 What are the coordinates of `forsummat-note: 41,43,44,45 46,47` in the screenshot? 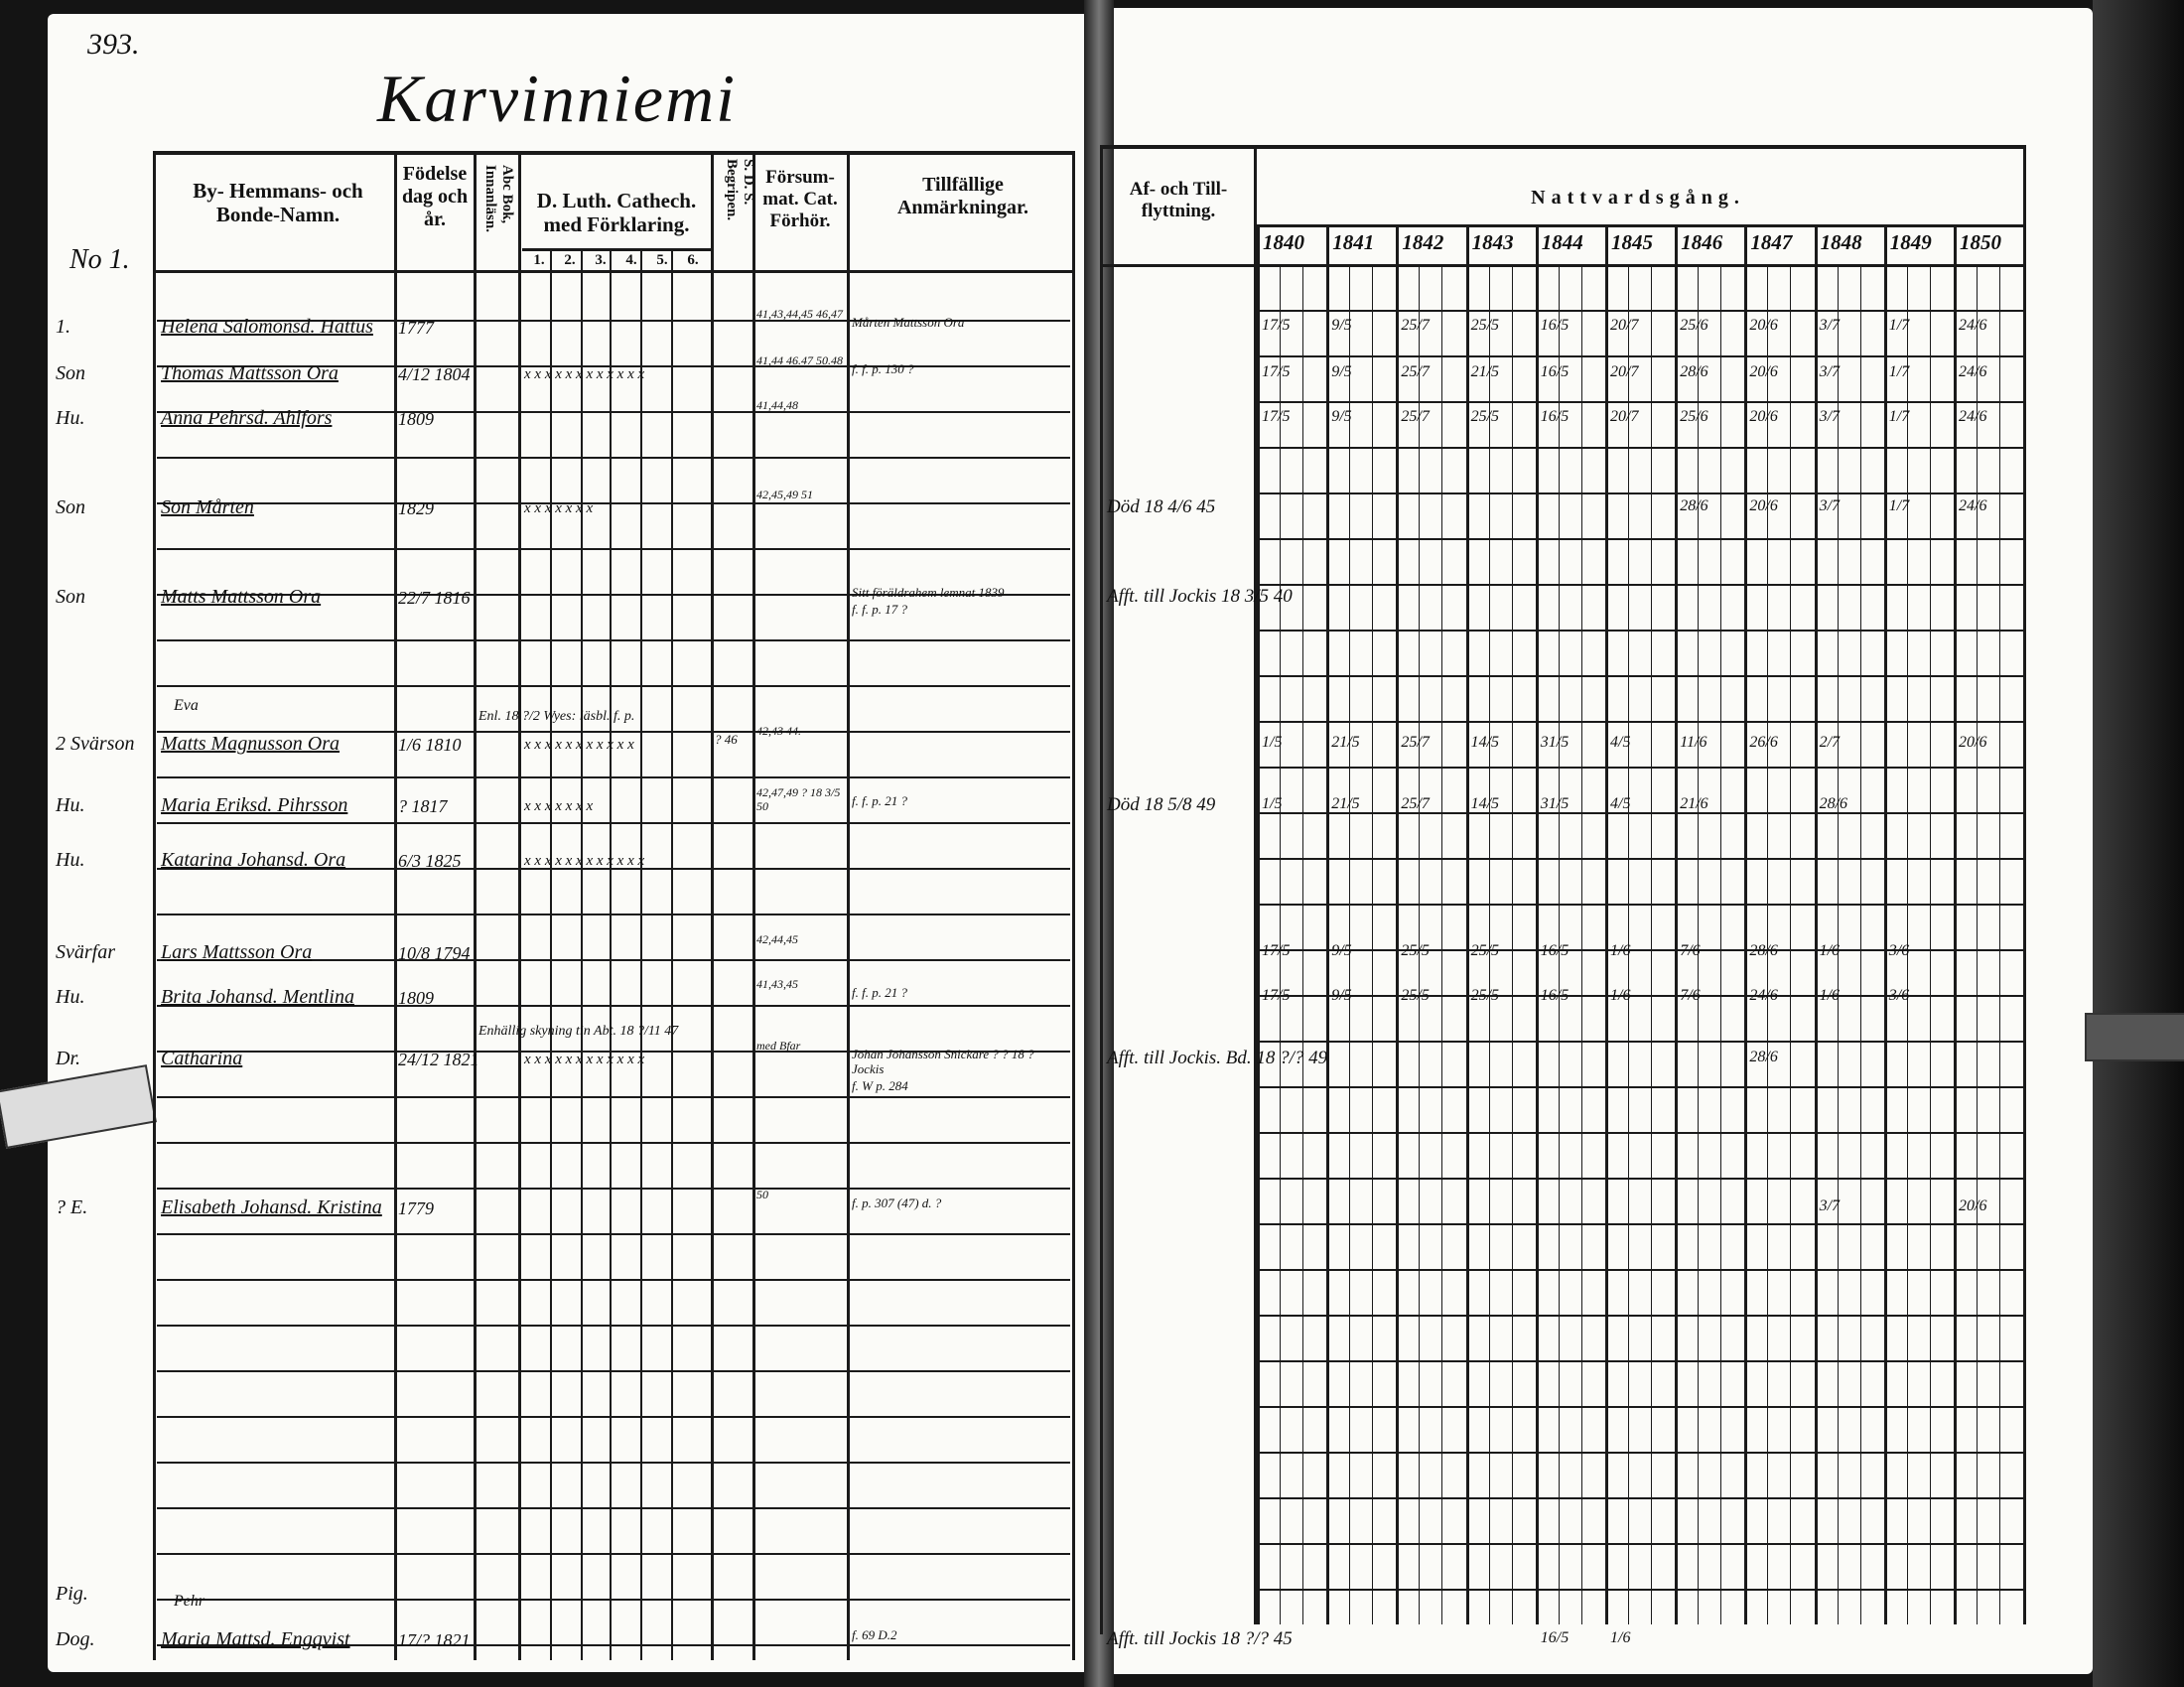 It's located at (799, 314).